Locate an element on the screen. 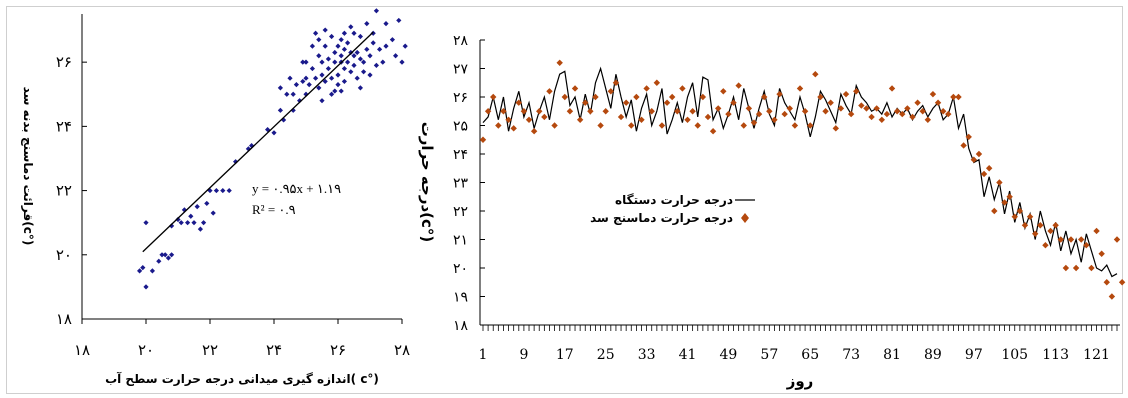 The image size is (1128, 398). line-y-tick-label: ۲۶ is located at coordinates (460, 98).